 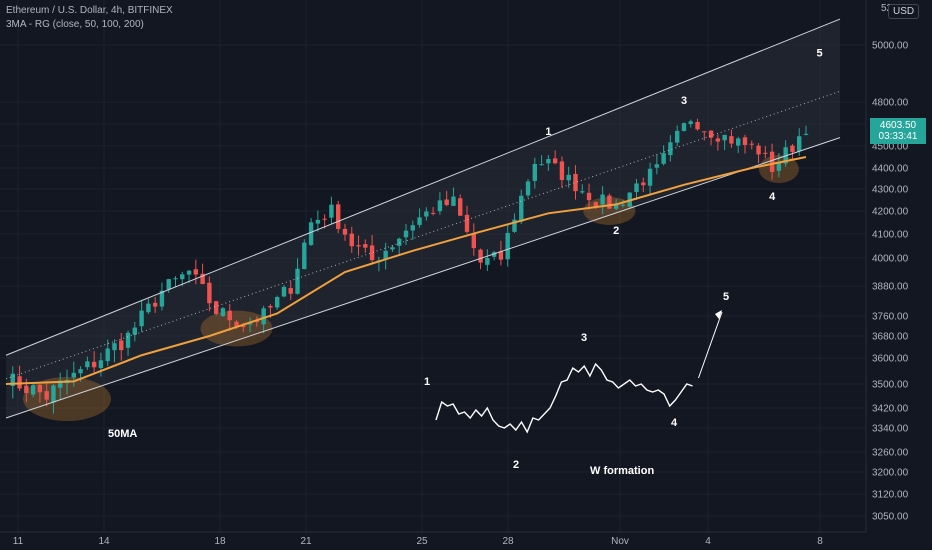 What do you see at coordinates (616, 231) in the screenshot?
I see `wave-label-2: 2` at bounding box center [616, 231].